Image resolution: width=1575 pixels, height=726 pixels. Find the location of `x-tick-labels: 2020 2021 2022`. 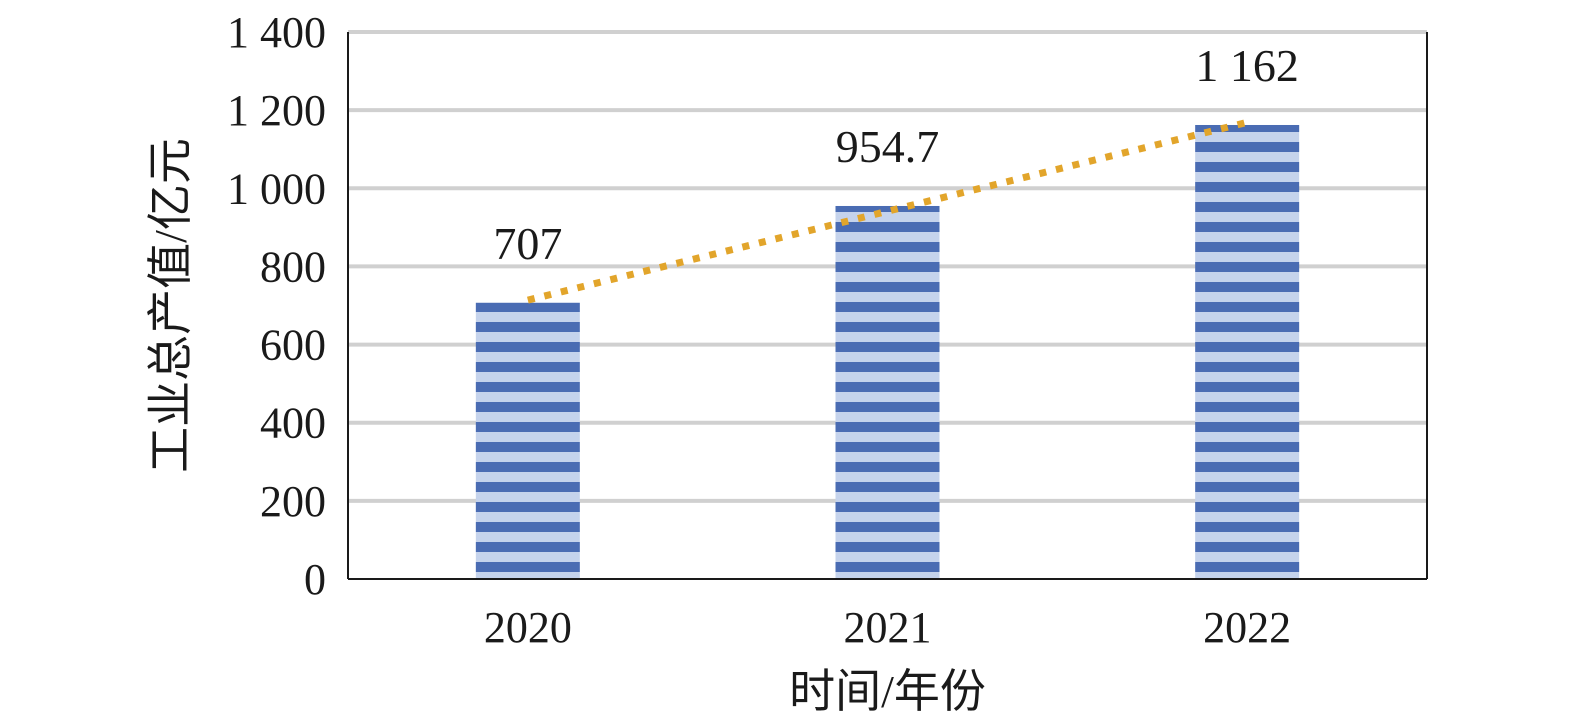

x-tick-labels: 2020 2021 2022 is located at coordinates (887, 627).